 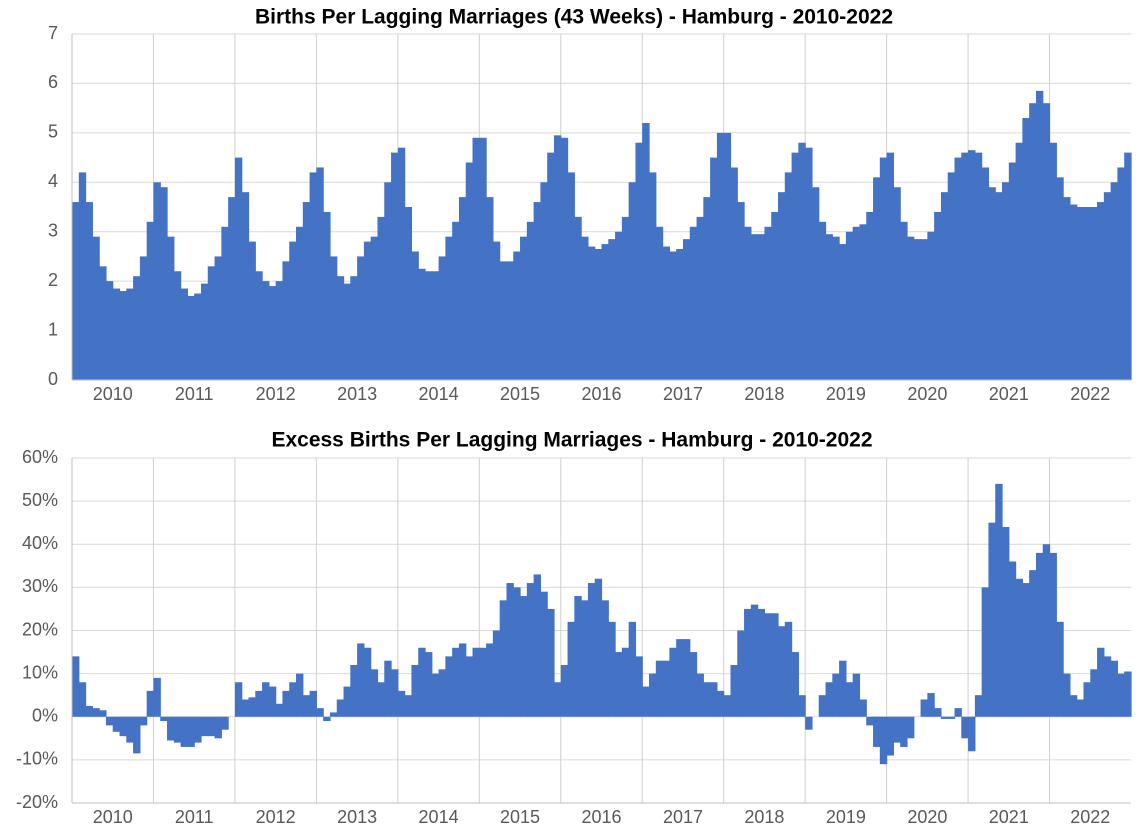 What do you see at coordinates (927, 817) in the screenshot?
I see `x-tick-label: 2020` at bounding box center [927, 817].